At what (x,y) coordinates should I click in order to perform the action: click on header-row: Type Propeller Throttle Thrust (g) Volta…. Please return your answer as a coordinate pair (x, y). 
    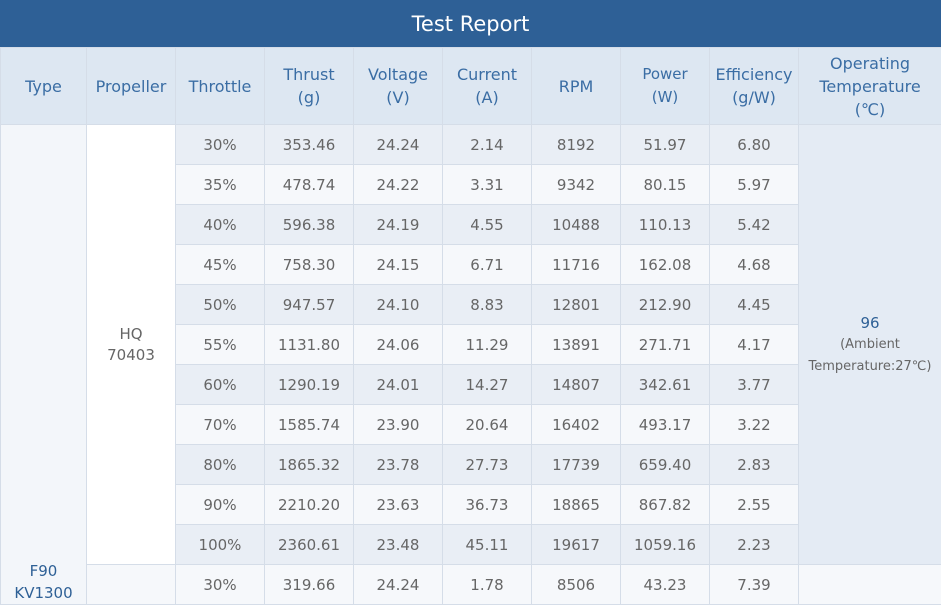
    Looking at the image, I should click on (470, 86).